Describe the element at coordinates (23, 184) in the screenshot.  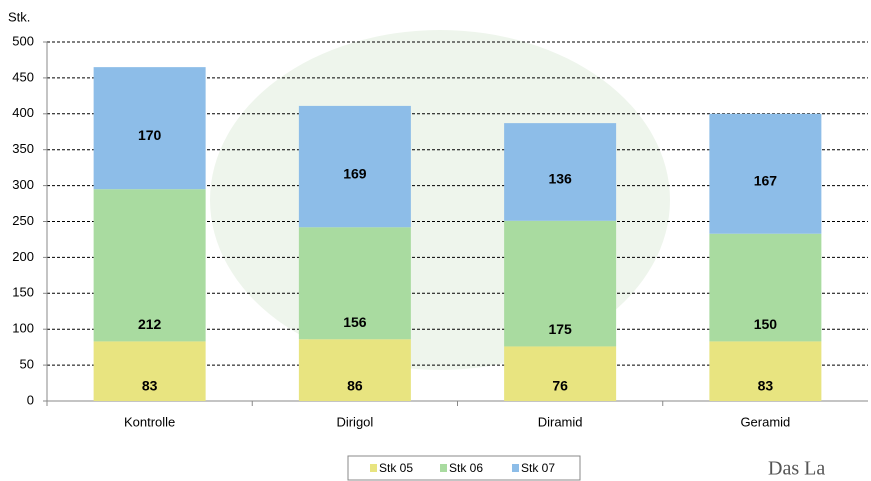
I see `y-tick-label: 300` at that location.